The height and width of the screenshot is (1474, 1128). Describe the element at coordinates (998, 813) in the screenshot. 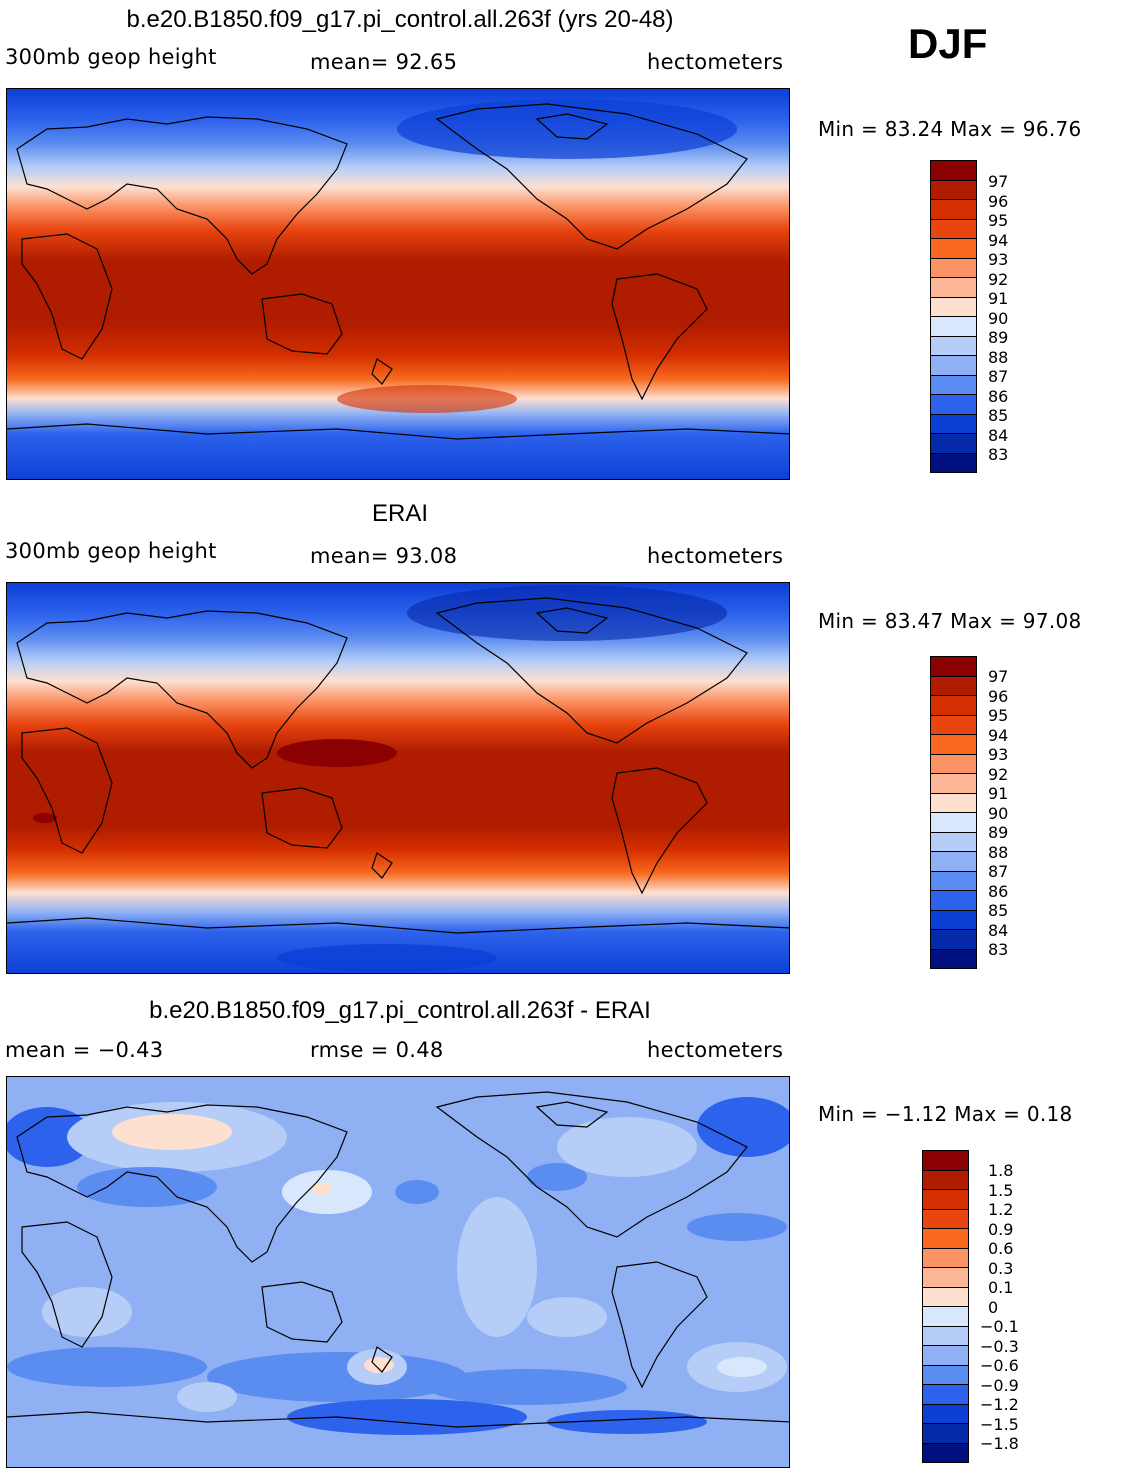

I see `panel2-colorbar-label: 90` at that location.